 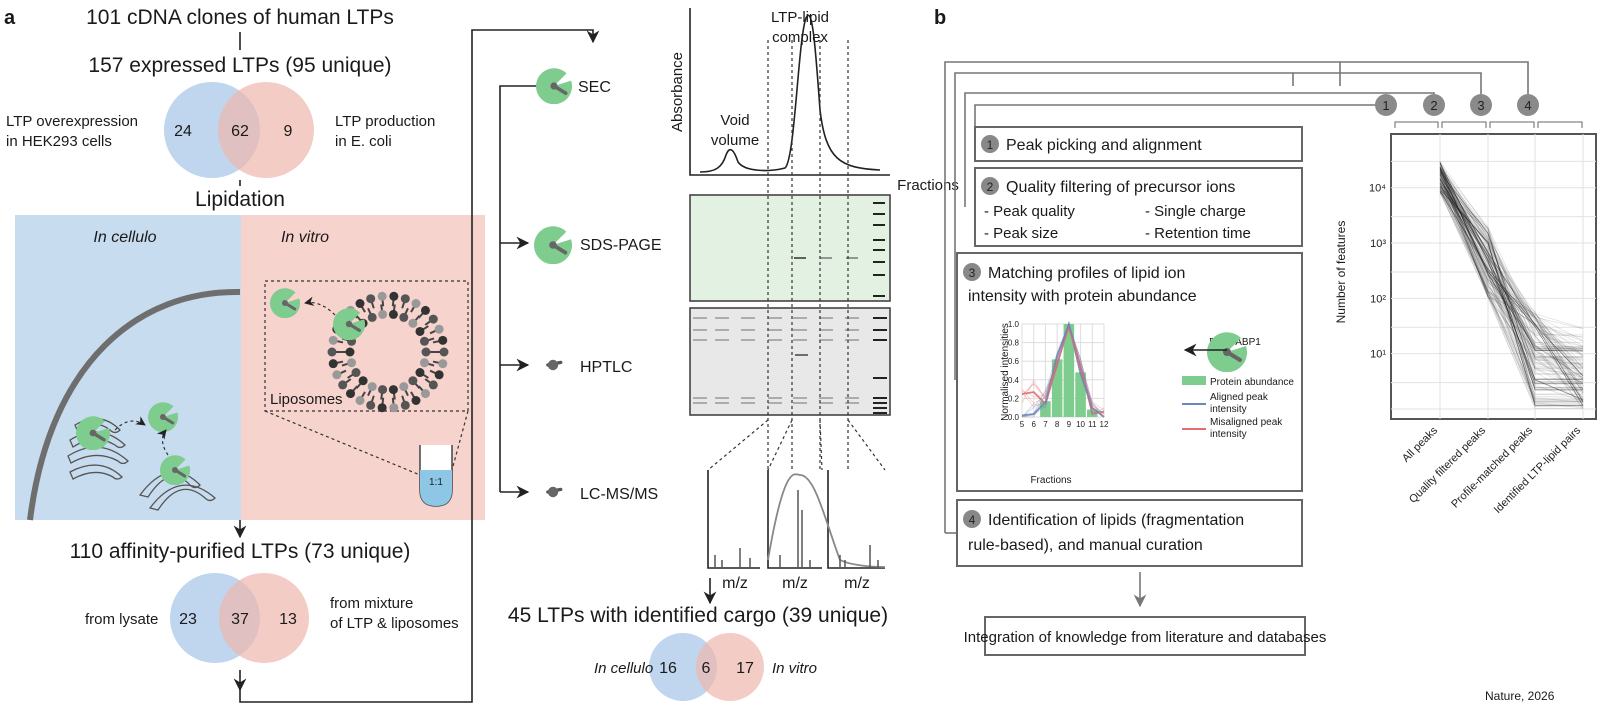 I want to click on gel-bands, so click(x=790, y=308).